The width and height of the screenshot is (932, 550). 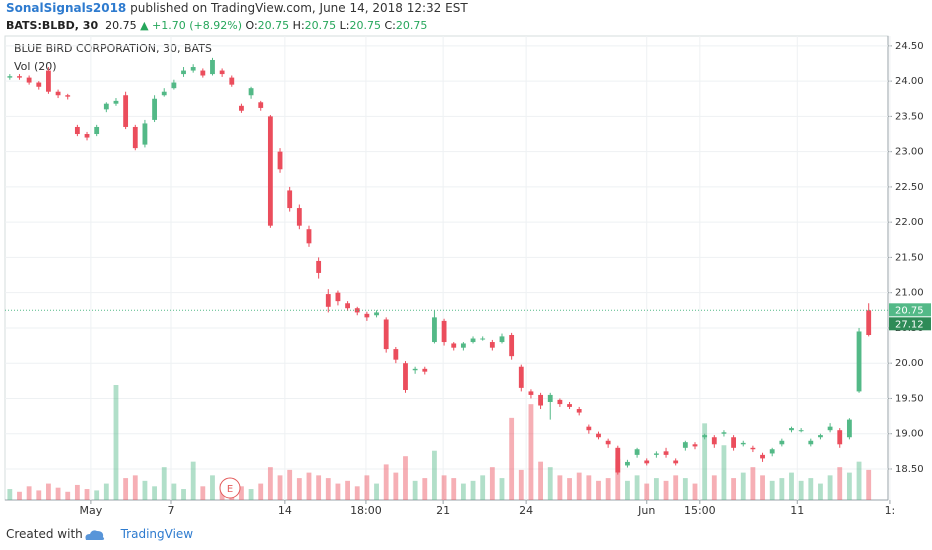 I want to click on event-marker, so click(x=230, y=488).